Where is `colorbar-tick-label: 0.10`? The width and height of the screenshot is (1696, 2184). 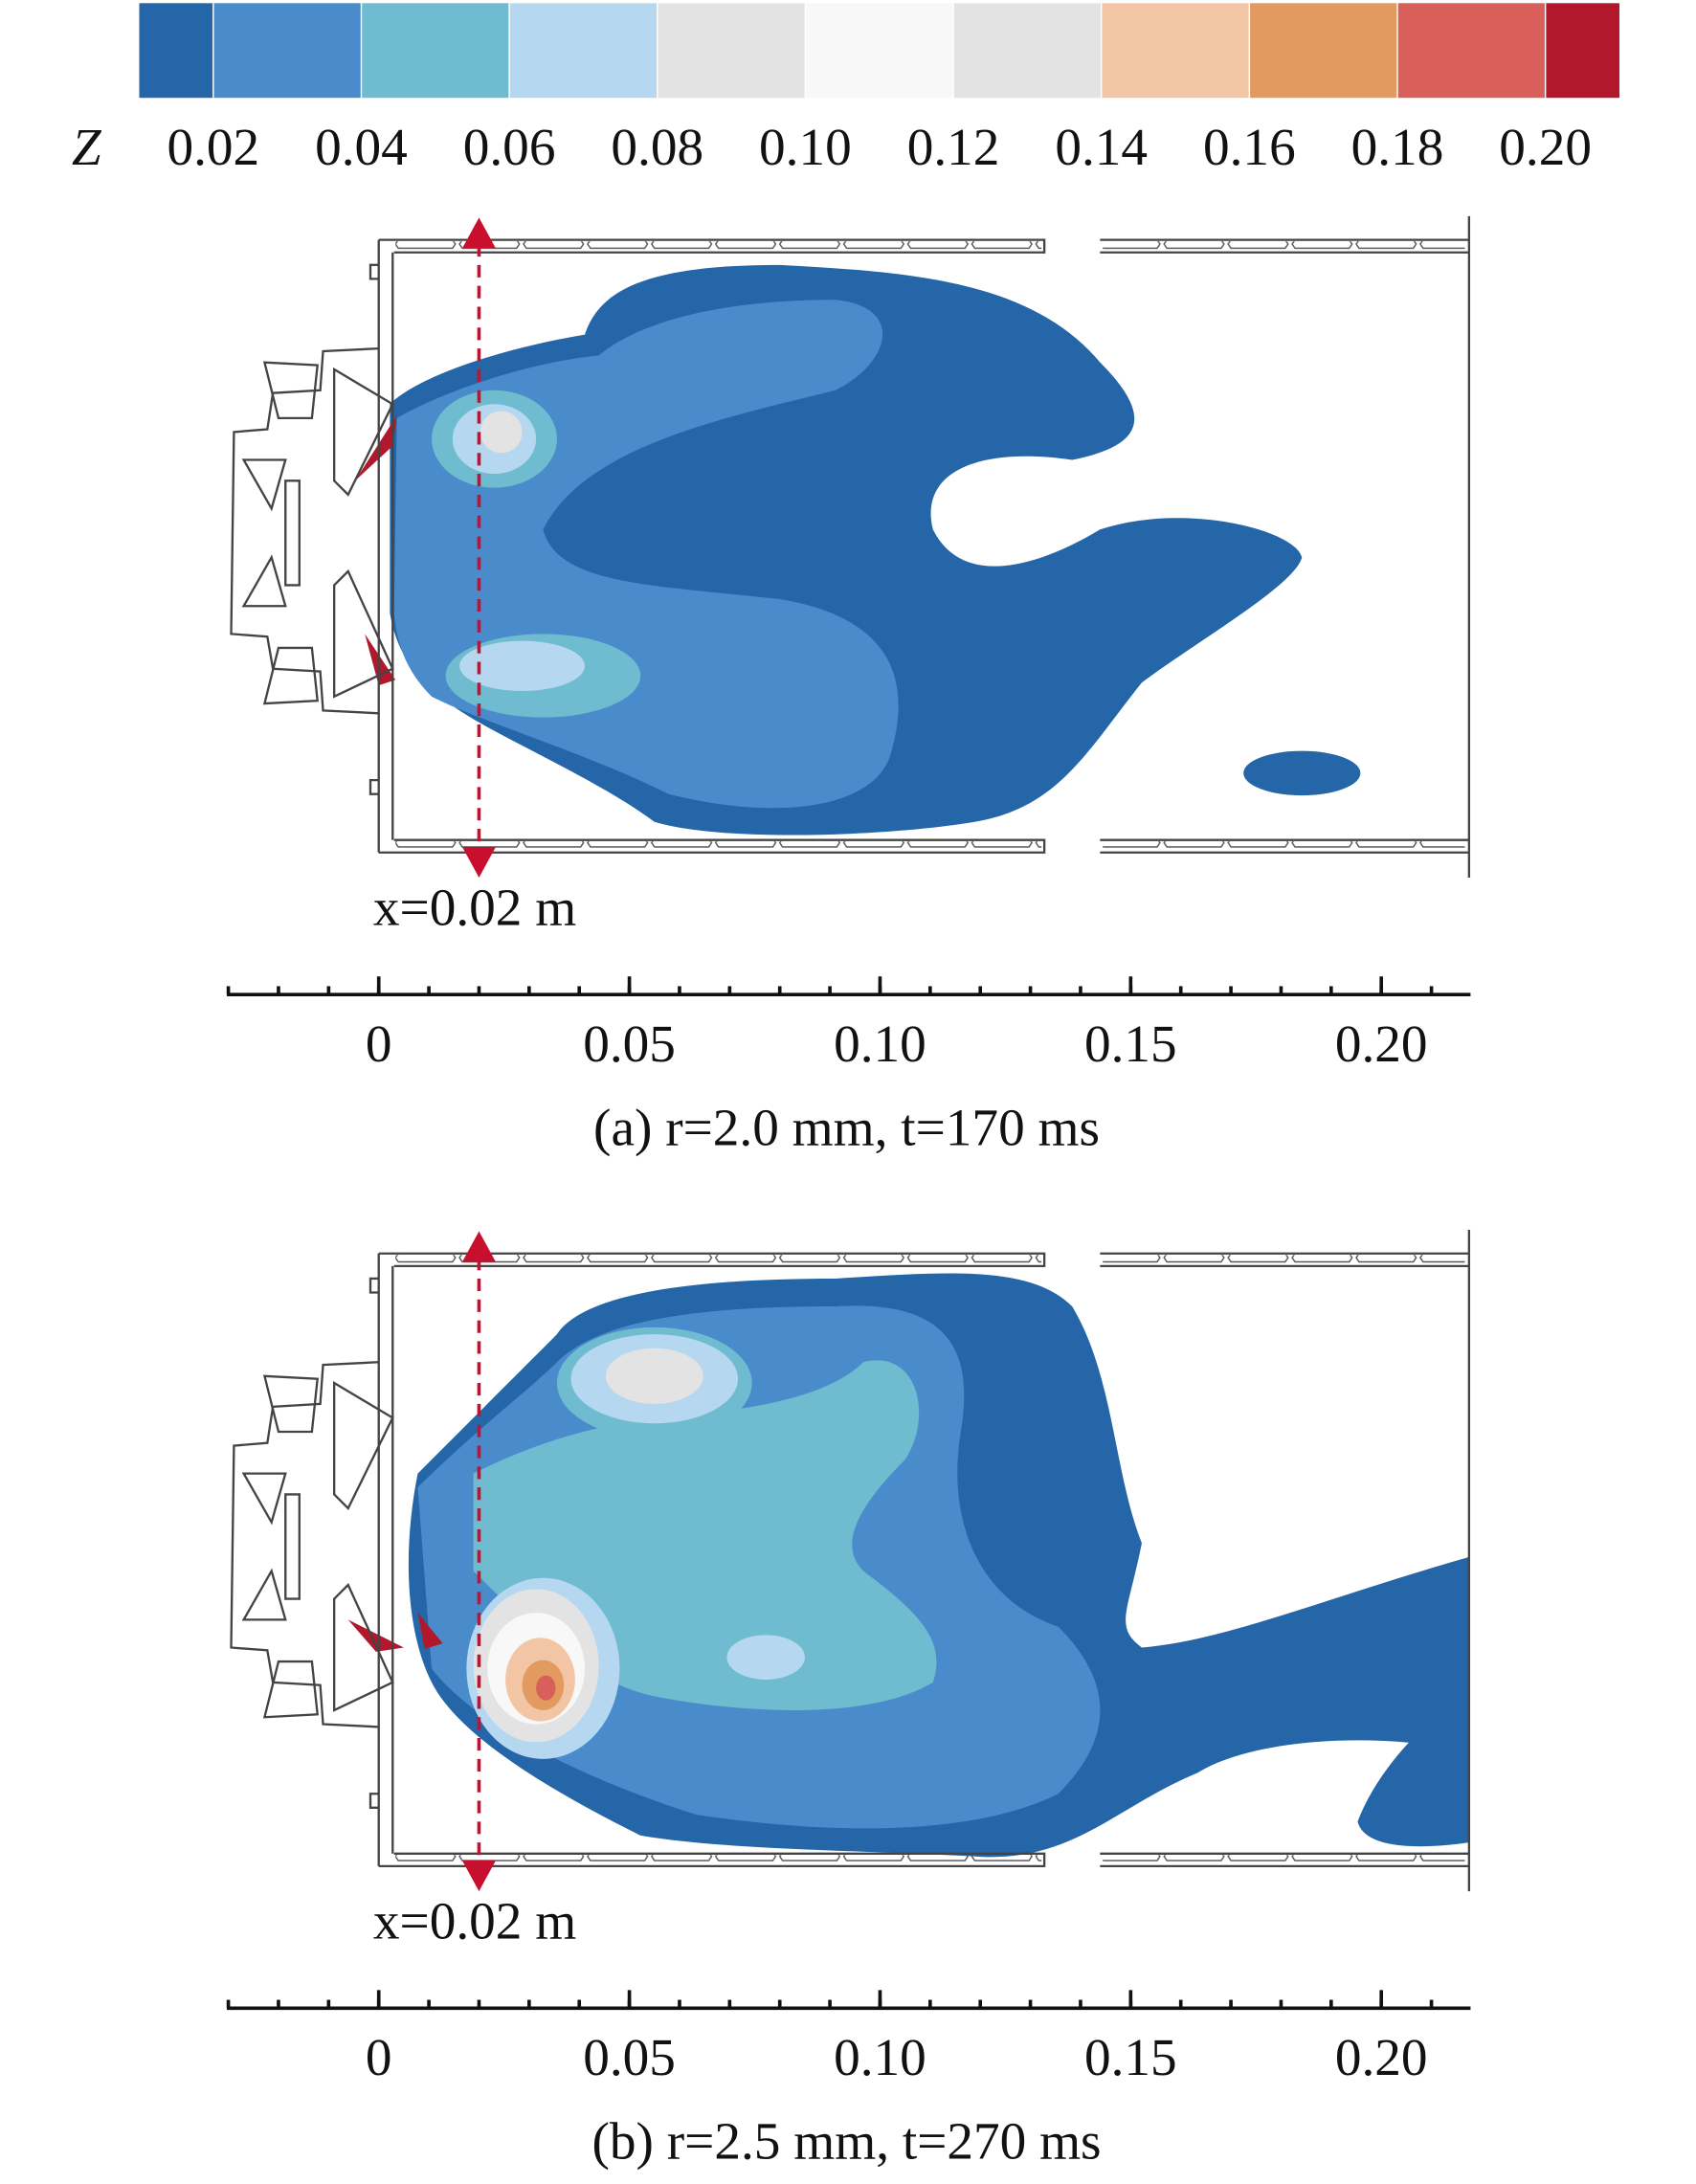 colorbar-tick-label: 0.10 is located at coordinates (805, 147).